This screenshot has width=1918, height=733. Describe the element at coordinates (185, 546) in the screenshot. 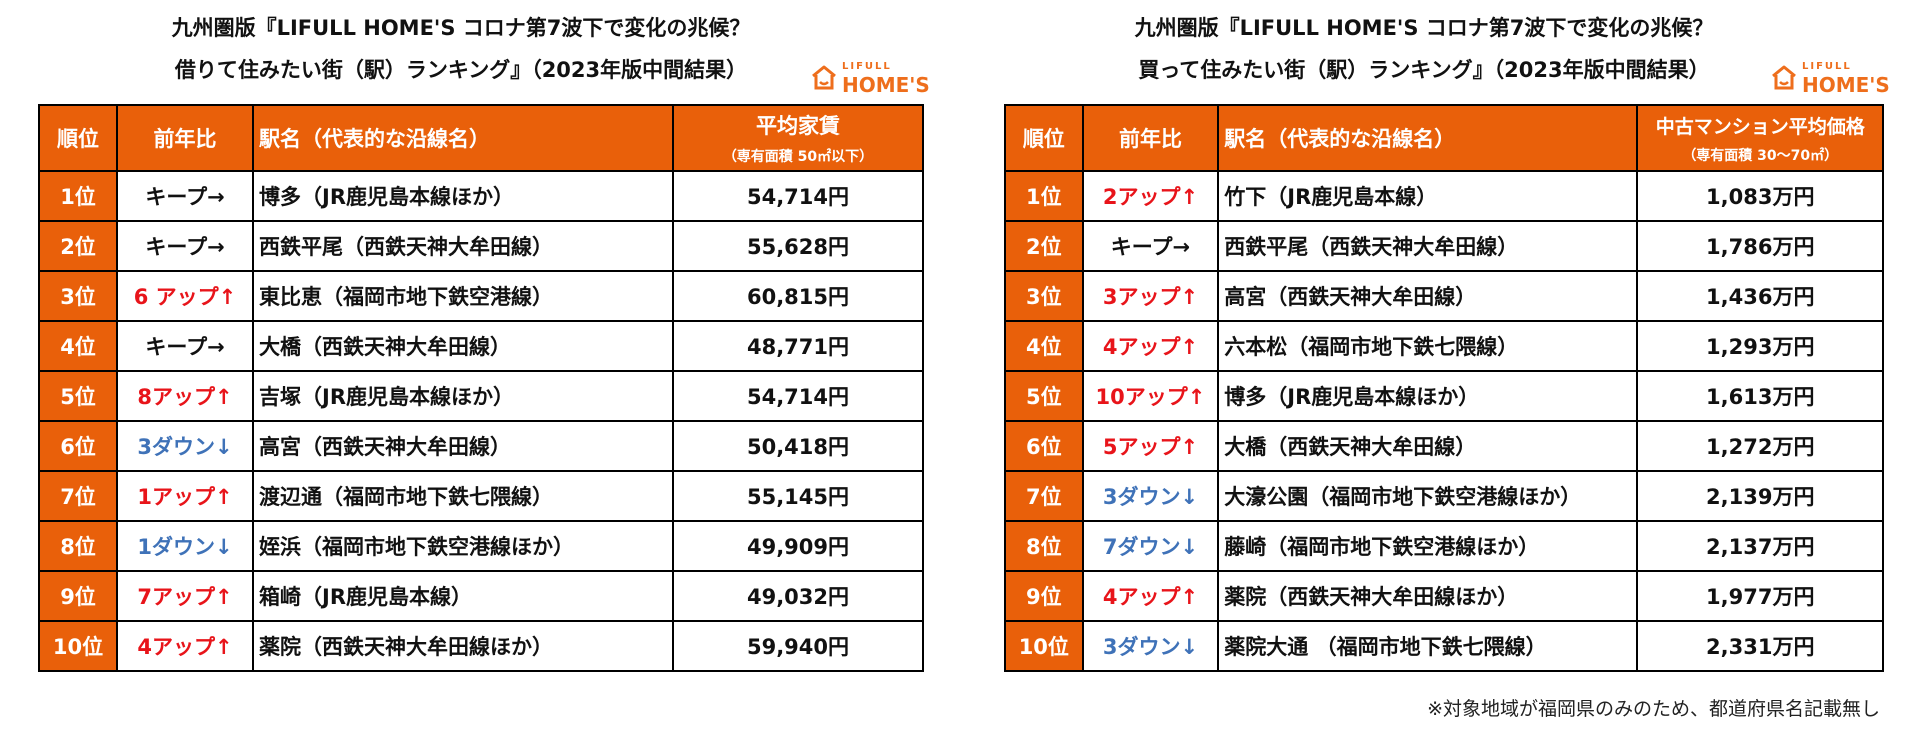

I see `change-cell: 1ダウン↓` at that location.